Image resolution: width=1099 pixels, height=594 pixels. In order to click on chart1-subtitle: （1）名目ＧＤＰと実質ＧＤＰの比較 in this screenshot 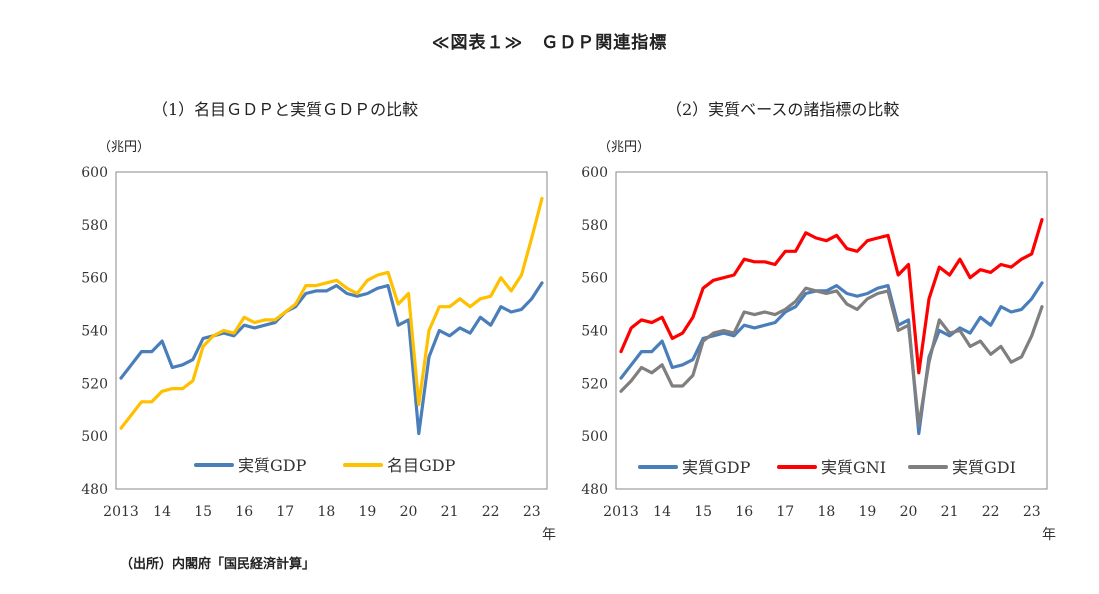, I will do `click(285, 109)`.